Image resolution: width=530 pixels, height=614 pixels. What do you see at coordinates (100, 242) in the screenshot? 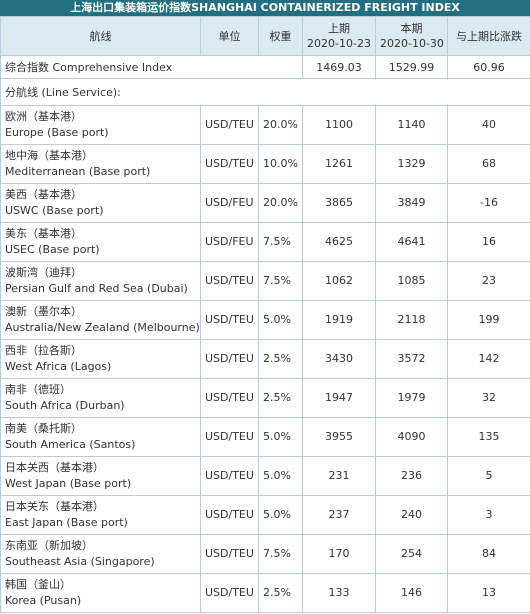
I see `route: 美东（基本港） USEC (Base port)` at bounding box center [100, 242].